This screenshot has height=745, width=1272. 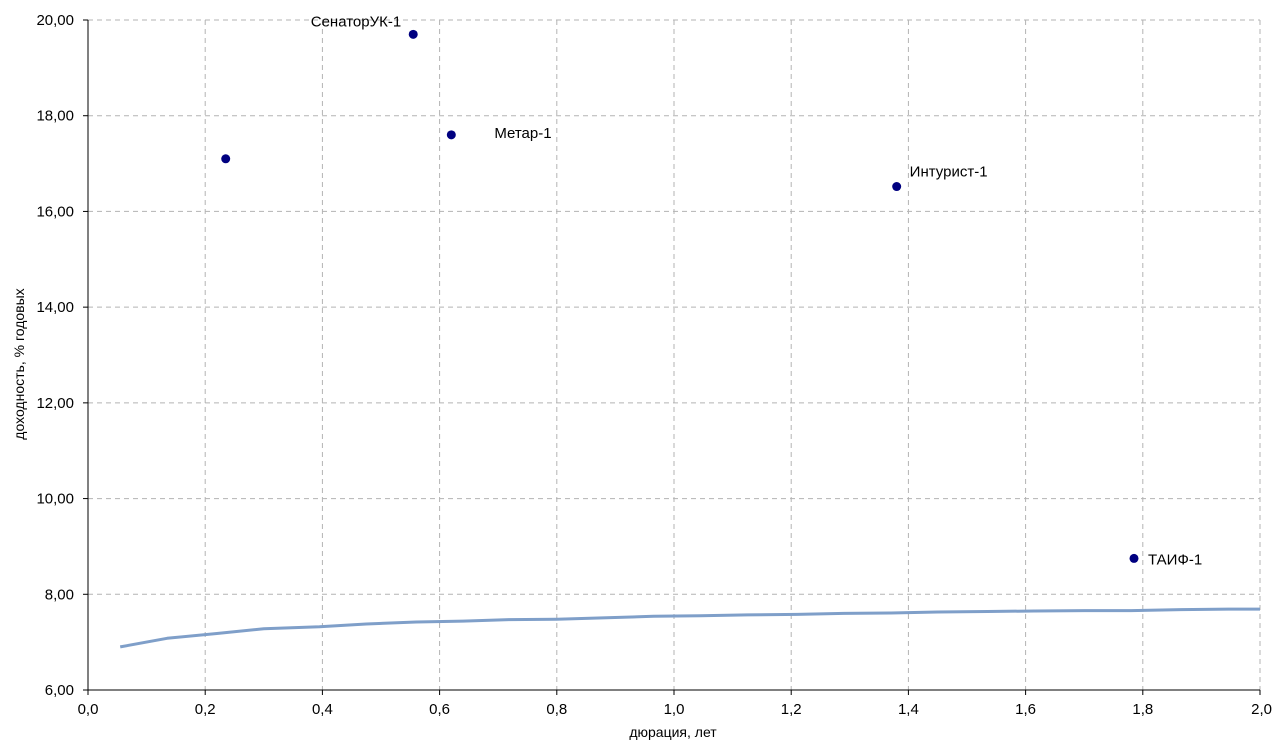 What do you see at coordinates (1025, 709) in the screenshot?
I see `x-tick-label: 1,6` at bounding box center [1025, 709].